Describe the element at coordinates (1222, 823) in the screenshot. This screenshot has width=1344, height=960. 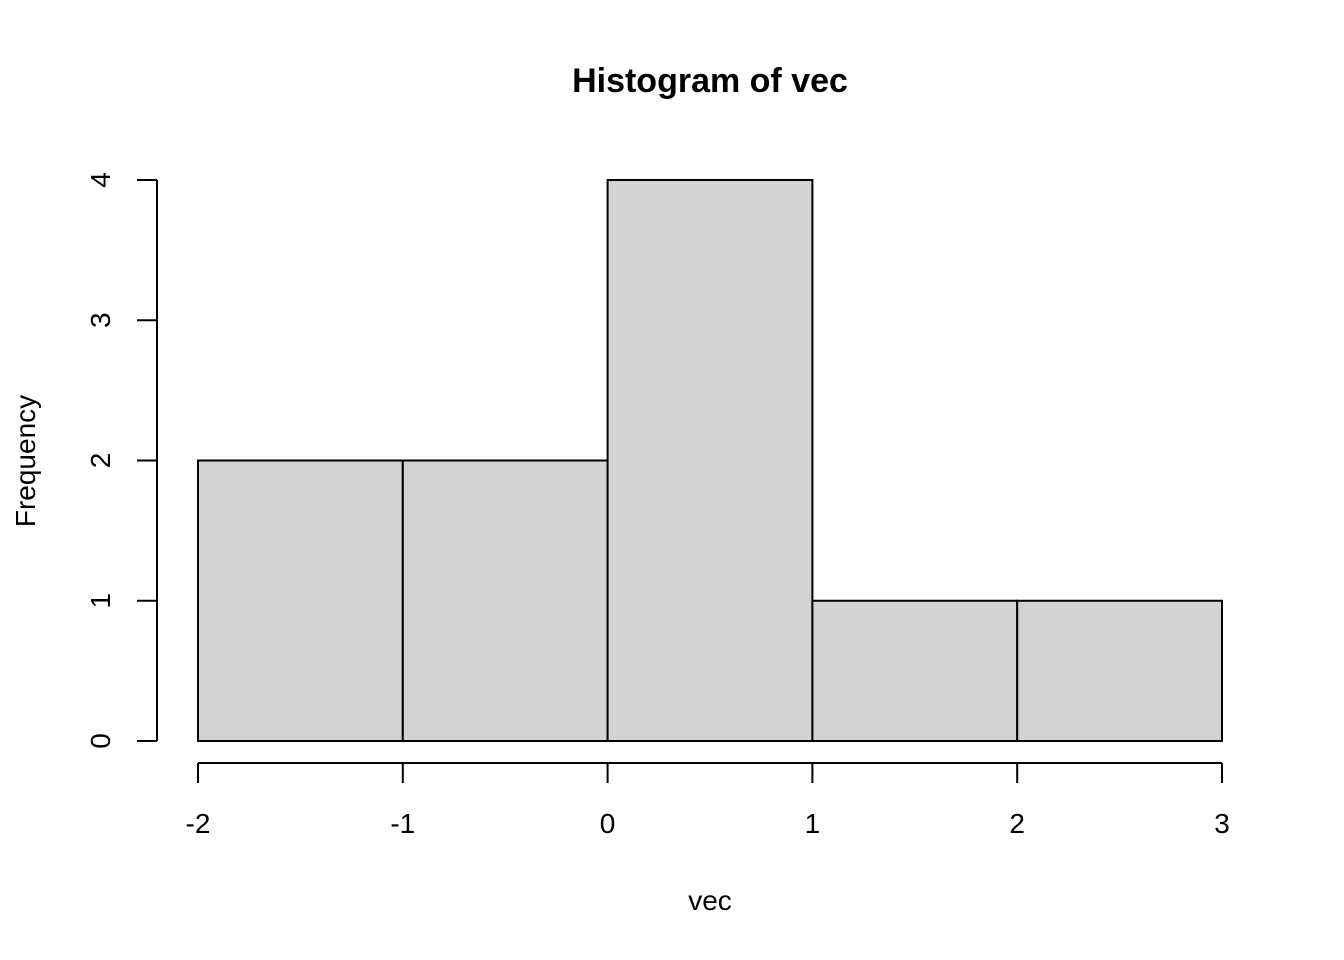
I see `x-tick-label: 3` at that location.